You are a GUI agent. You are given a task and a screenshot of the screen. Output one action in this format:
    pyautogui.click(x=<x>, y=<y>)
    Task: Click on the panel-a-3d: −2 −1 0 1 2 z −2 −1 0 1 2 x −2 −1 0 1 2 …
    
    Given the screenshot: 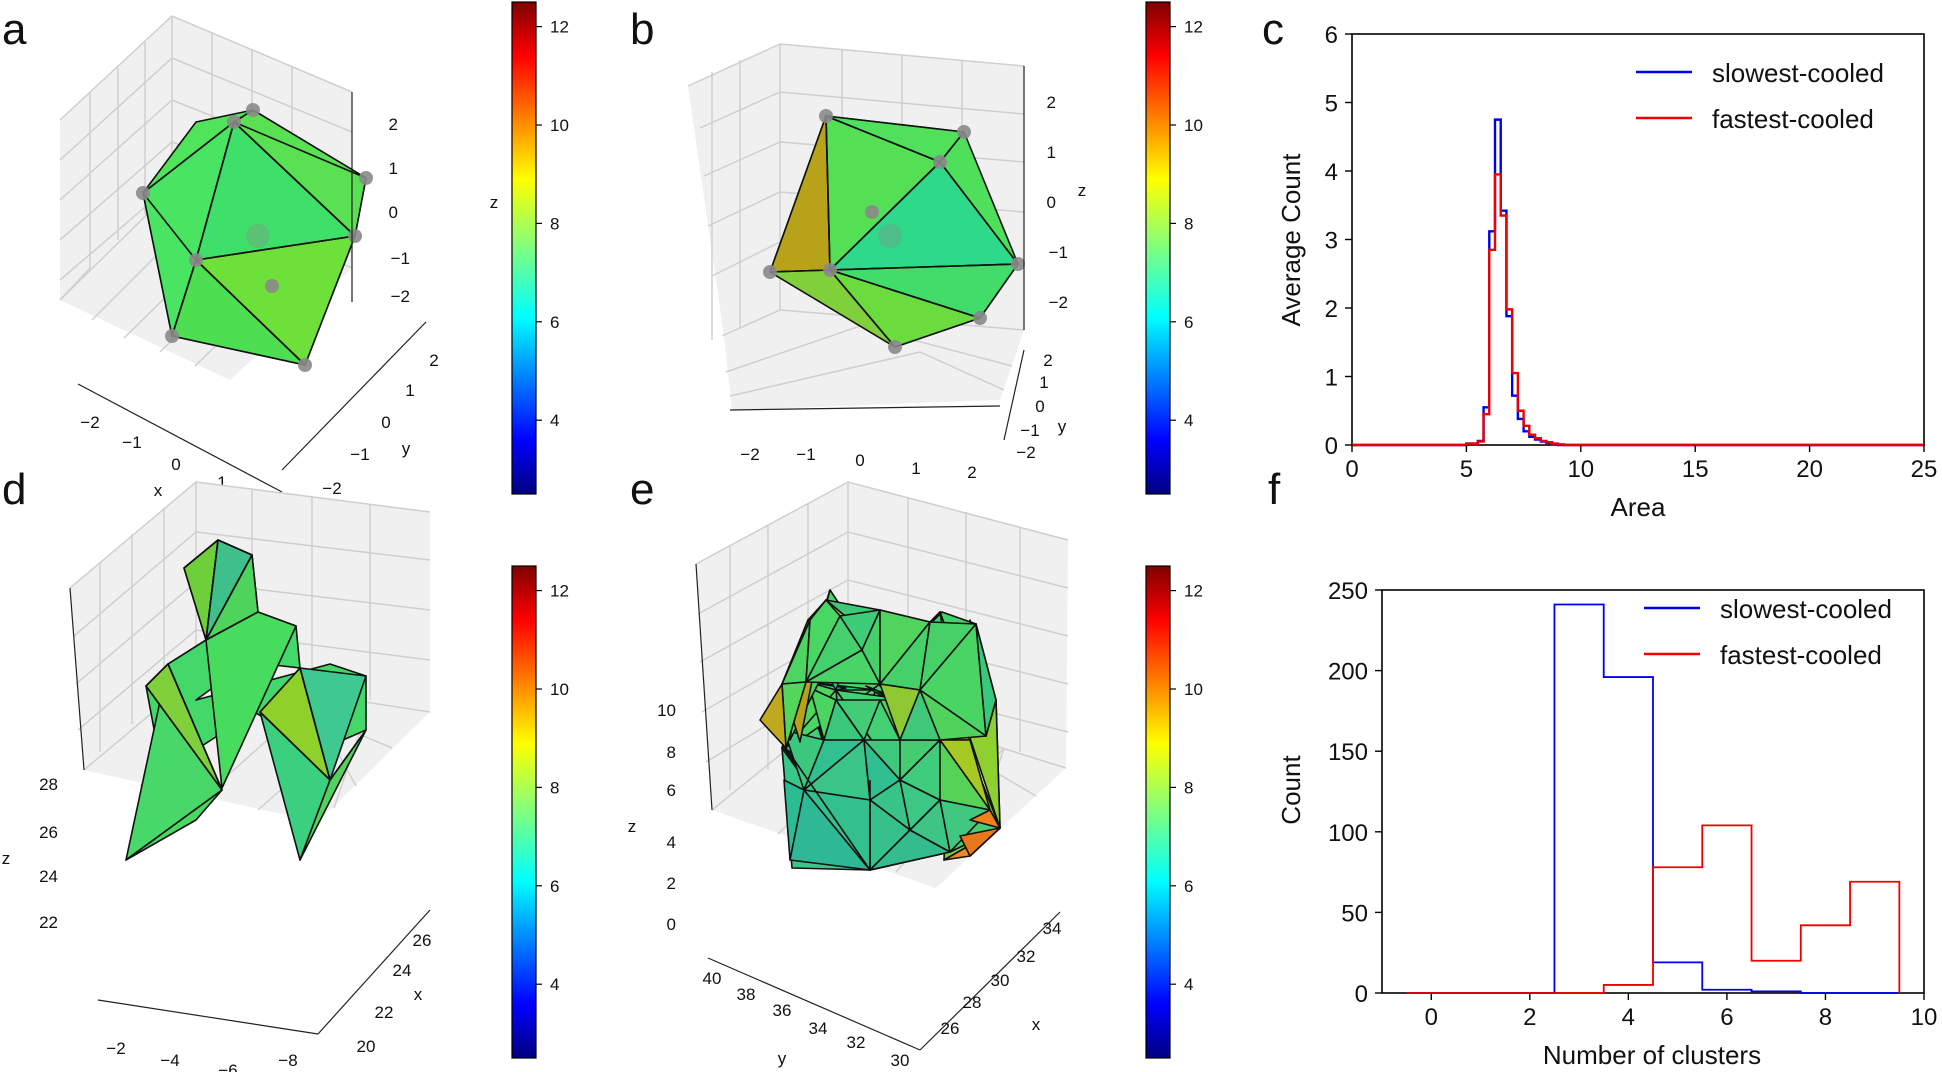 What is the action you would take?
    pyautogui.click(x=279, y=263)
    